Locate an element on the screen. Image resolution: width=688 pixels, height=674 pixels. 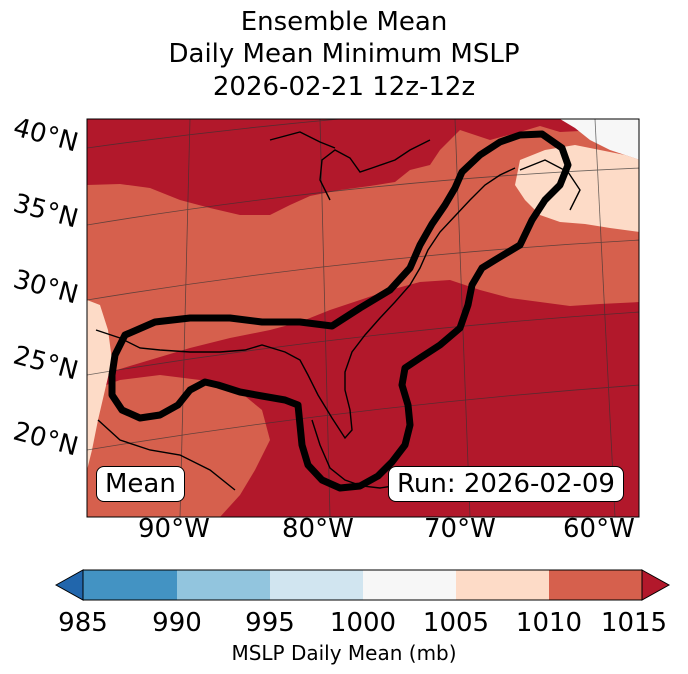
field-1005-northeast is located at coordinates (577, 188).